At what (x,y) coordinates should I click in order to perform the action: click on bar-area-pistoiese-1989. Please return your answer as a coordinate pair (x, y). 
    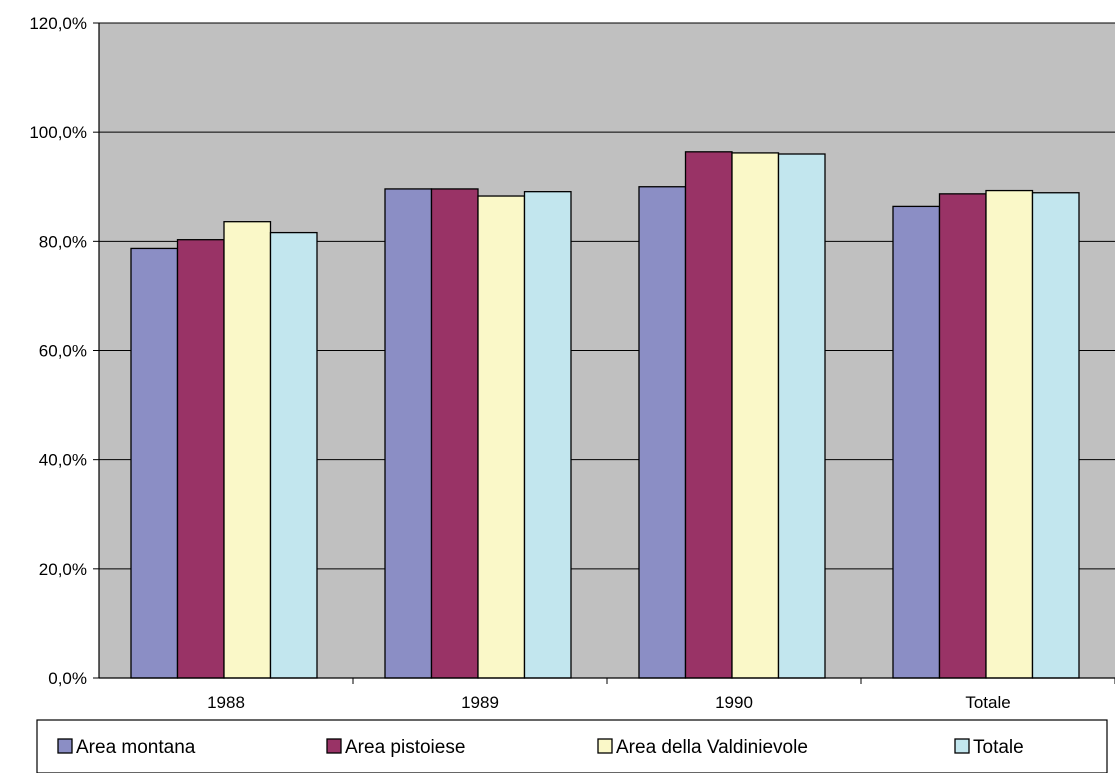
    Looking at the image, I should click on (455, 433).